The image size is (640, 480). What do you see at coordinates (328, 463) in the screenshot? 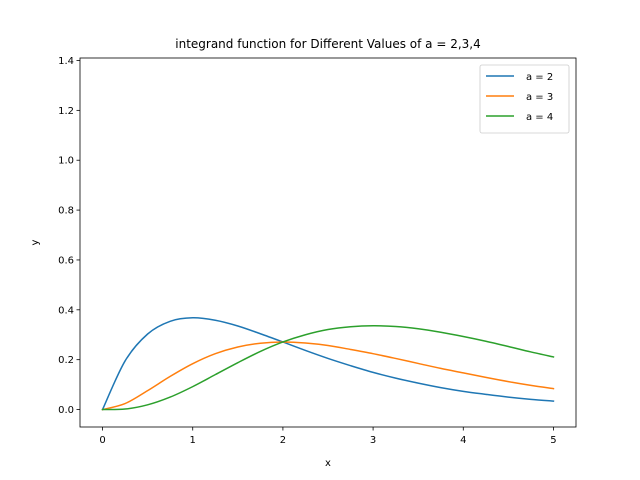
I see `x-axis-label: x` at bounding box center [328, 463].